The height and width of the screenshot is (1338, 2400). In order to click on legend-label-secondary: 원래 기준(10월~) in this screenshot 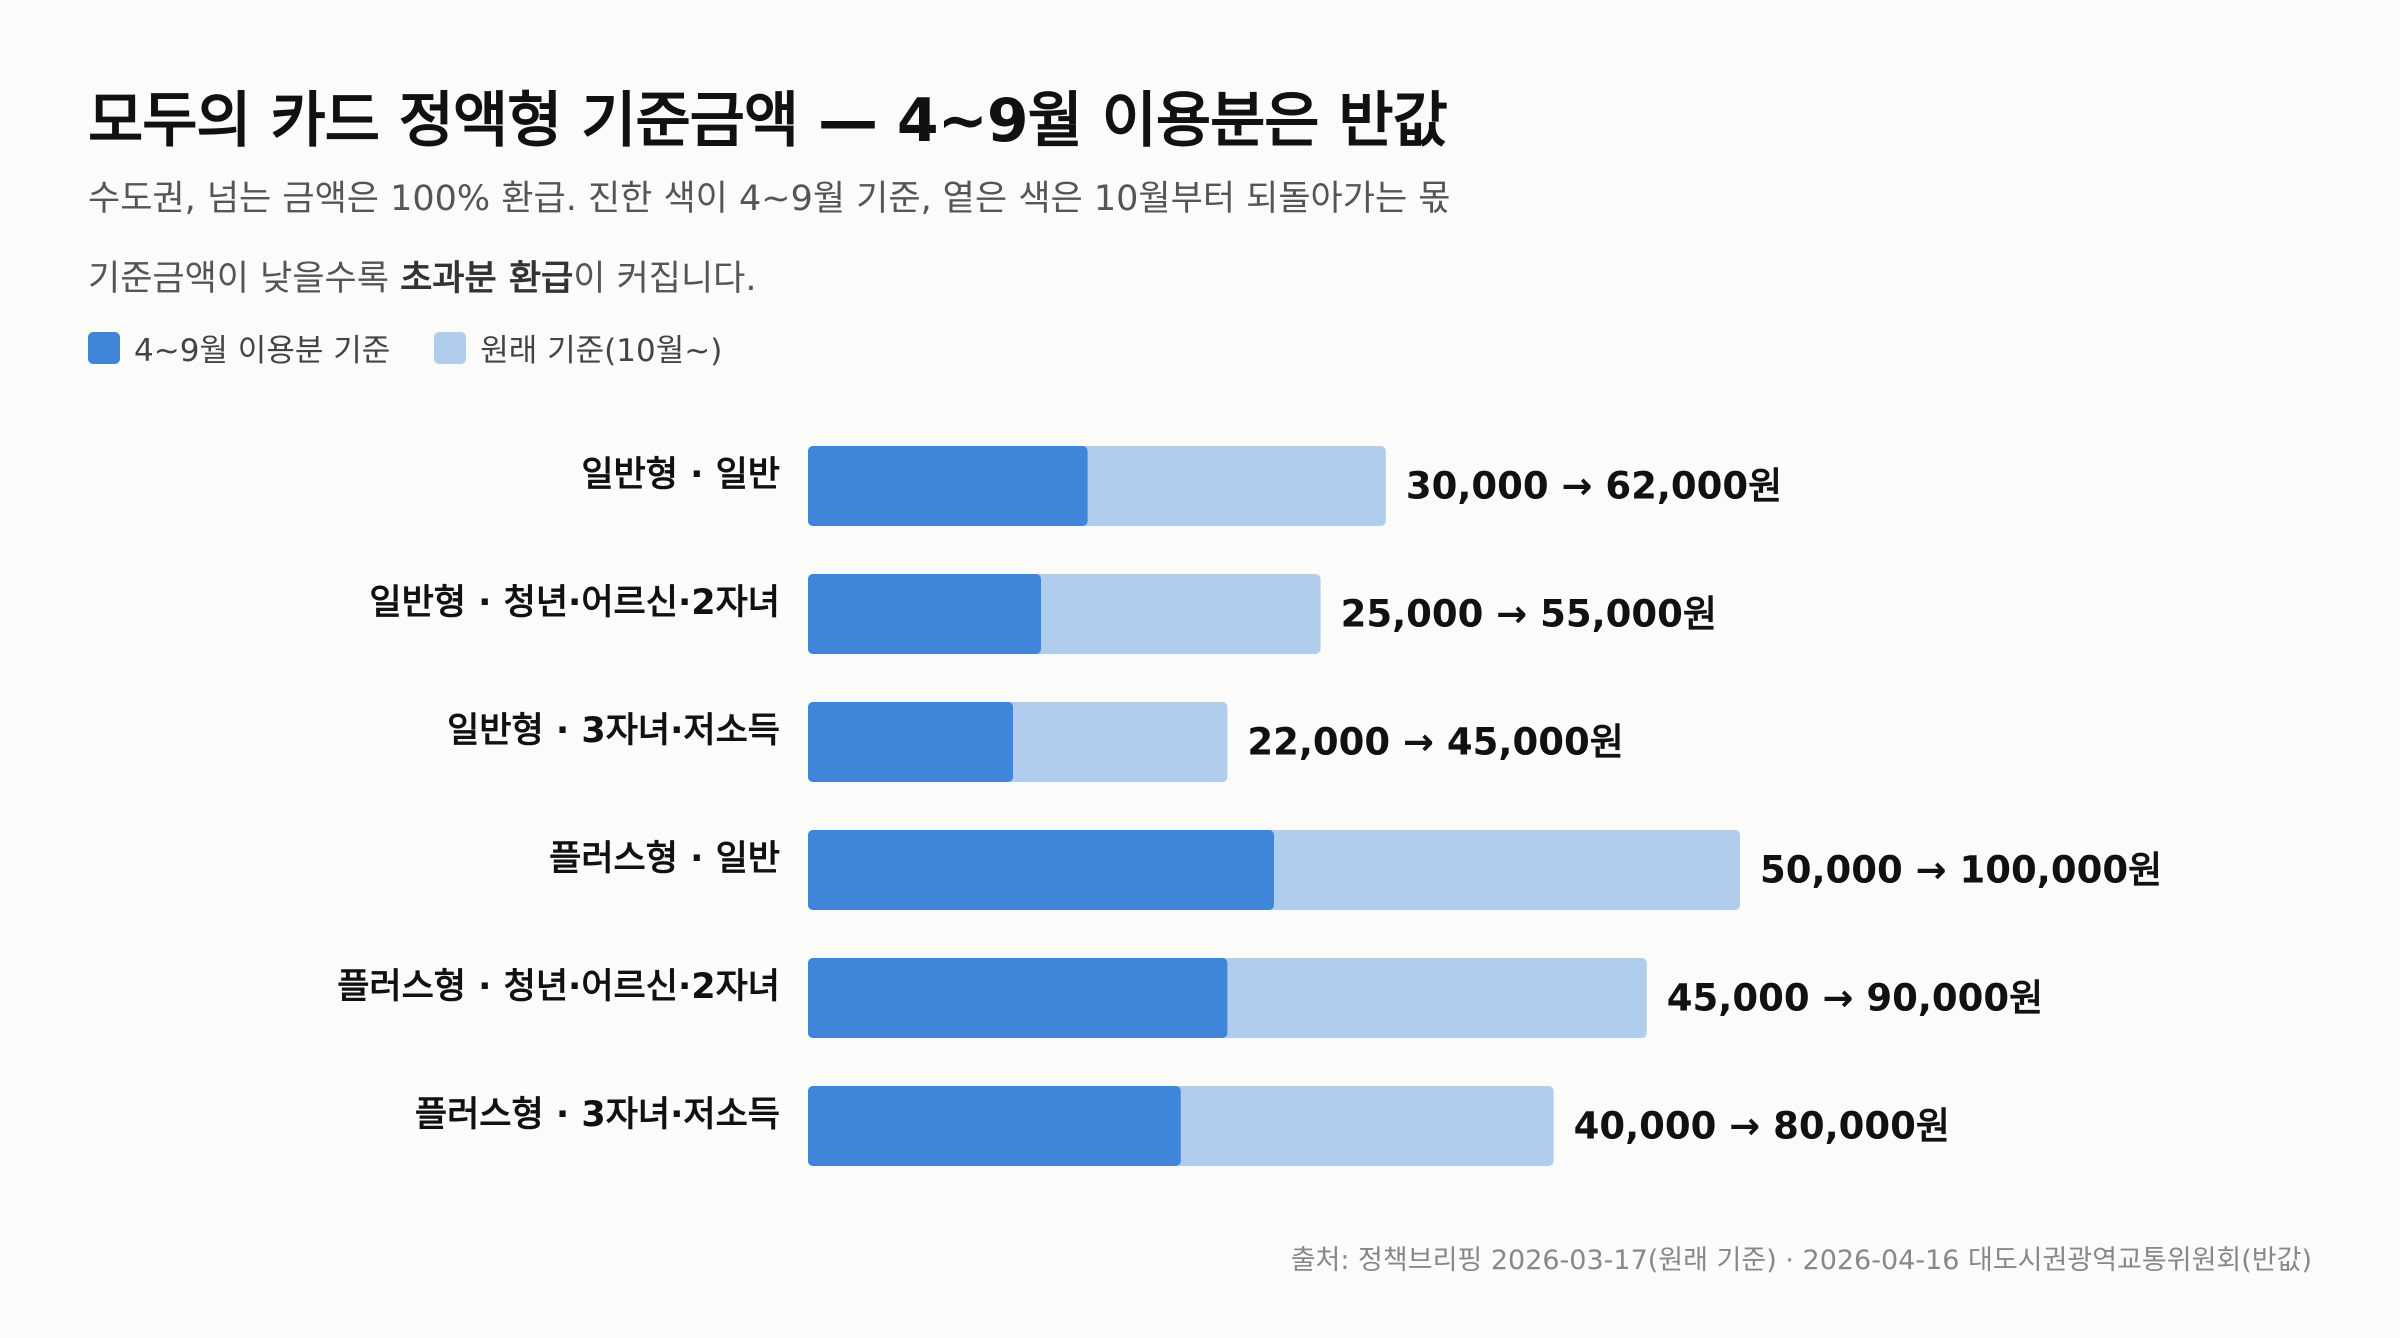, I will do `click(601, 351)`.